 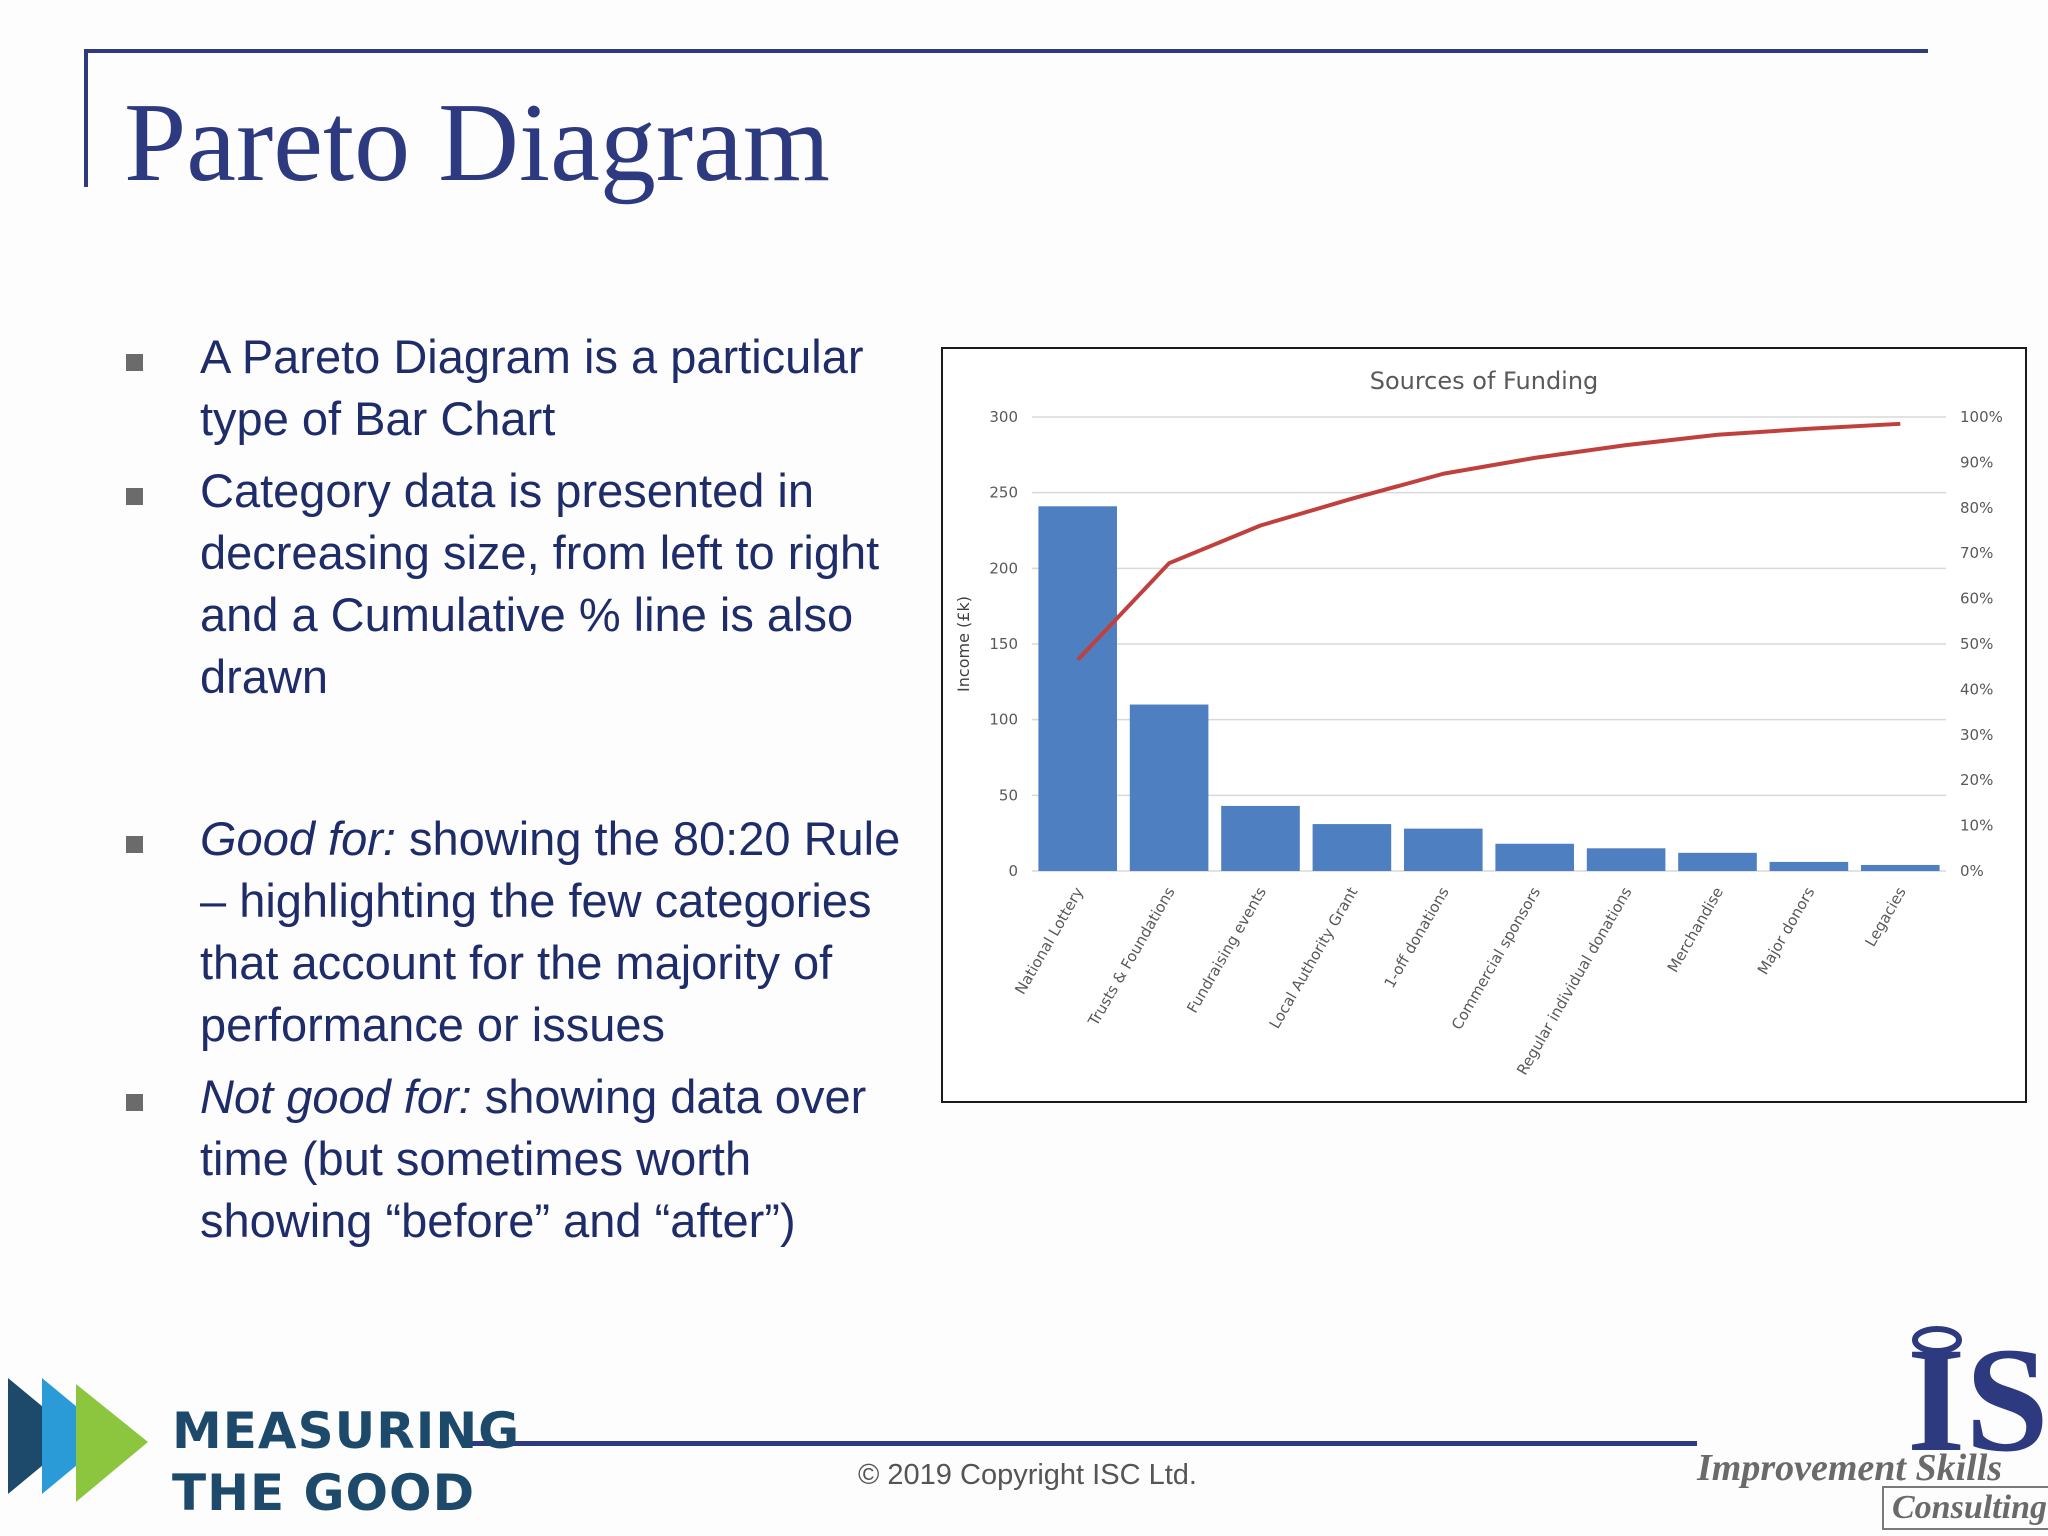 I want to click on slide-title: Pareto Diagram, so click(x=477, y=143).